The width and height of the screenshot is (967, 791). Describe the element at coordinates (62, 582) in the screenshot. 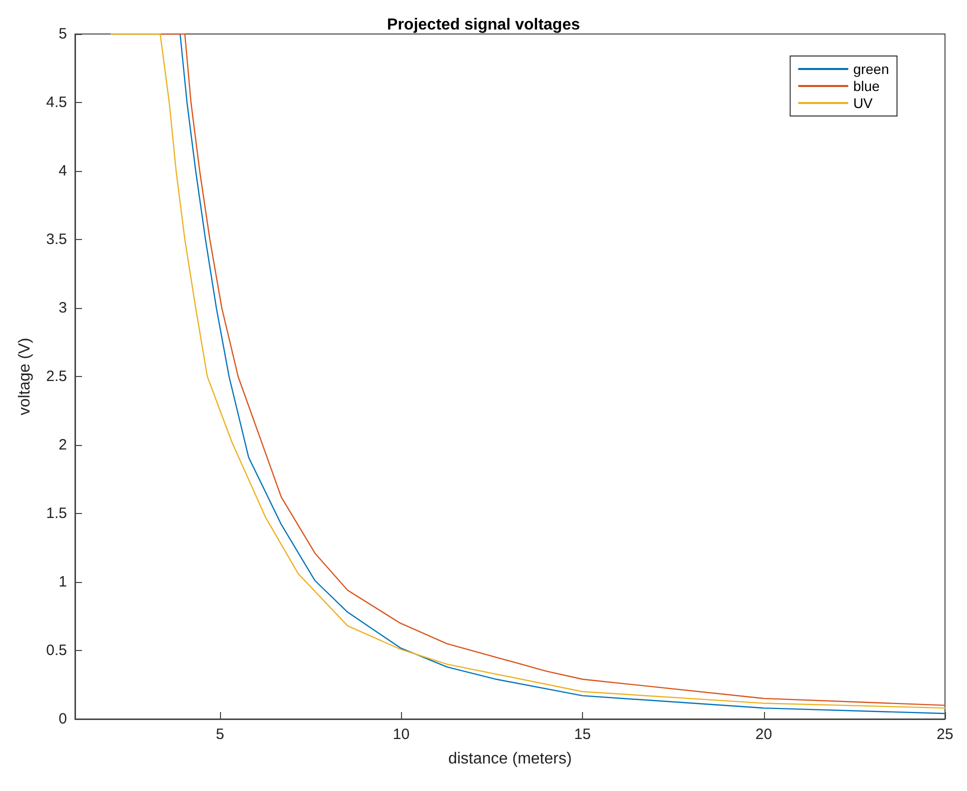

I see `y-tick-label: 1` at that location.